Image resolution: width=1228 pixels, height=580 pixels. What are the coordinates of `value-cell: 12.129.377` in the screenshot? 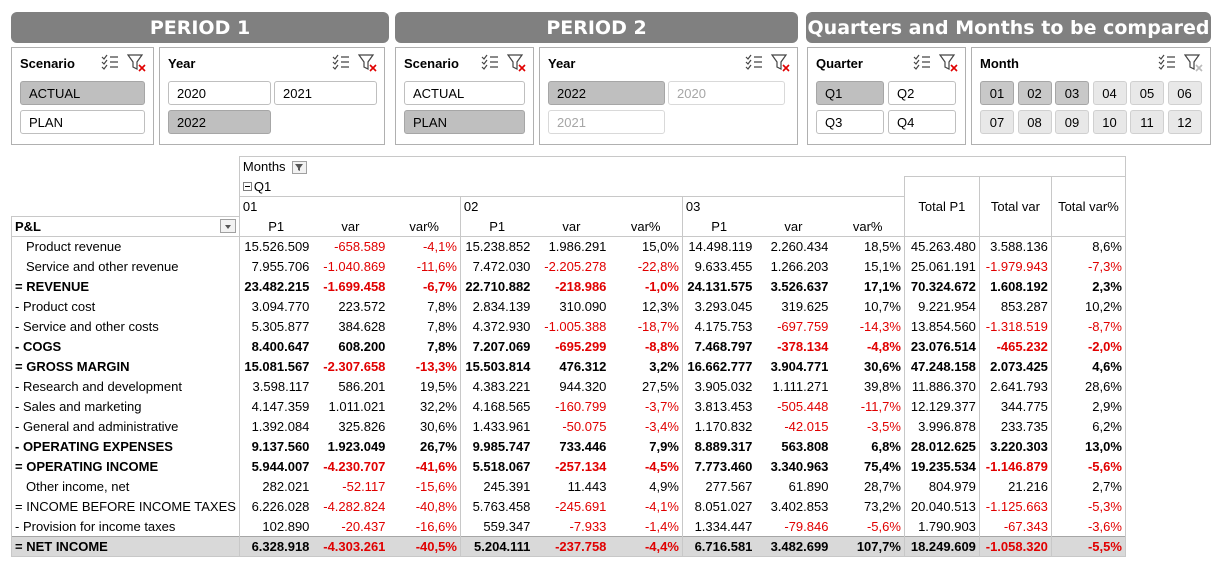 It's located at (941, 406).